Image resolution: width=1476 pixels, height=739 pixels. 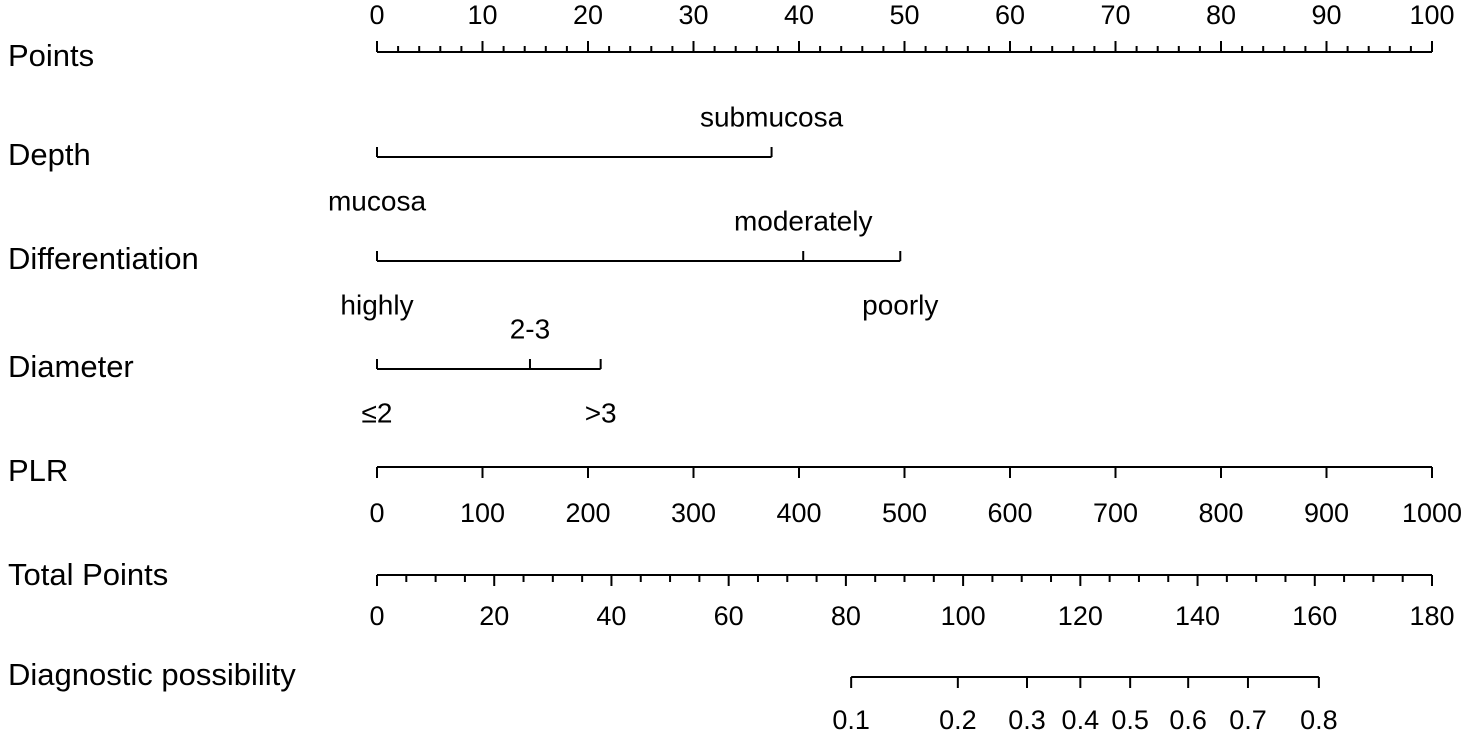 What do you see at coordinates (1248, 720) in the screenshot?
I see `tick-label: 0.7` at bounding box center [1248, 720].